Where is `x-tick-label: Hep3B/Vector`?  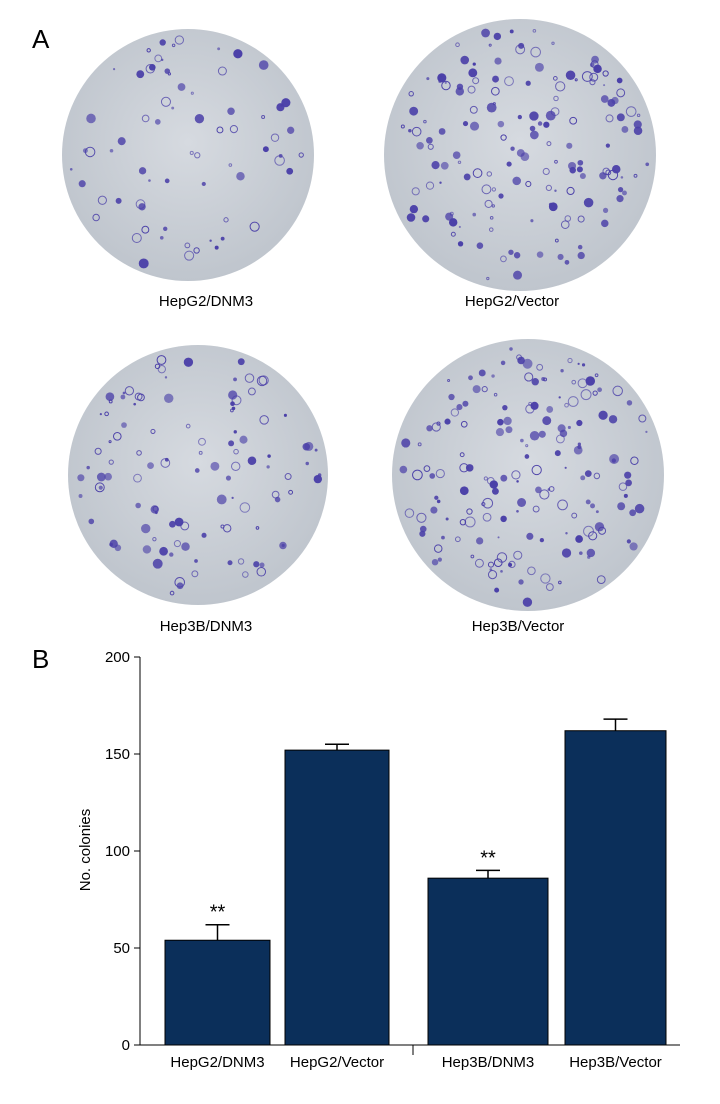
x-tick-label: Hep3B/Vector is located at coordinates (615, 1062).